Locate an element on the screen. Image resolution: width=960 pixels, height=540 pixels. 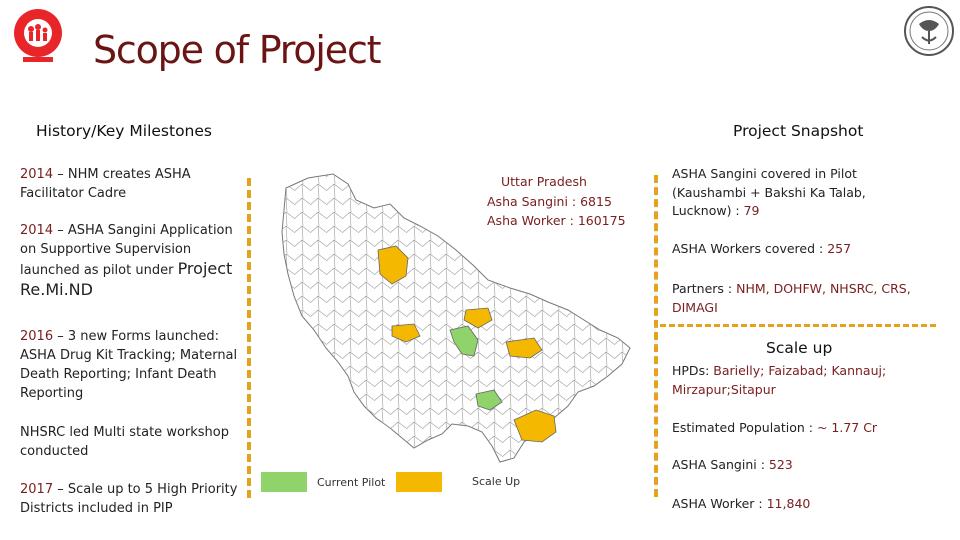
nhm-logo-icon is located at coordinates (38, 35).